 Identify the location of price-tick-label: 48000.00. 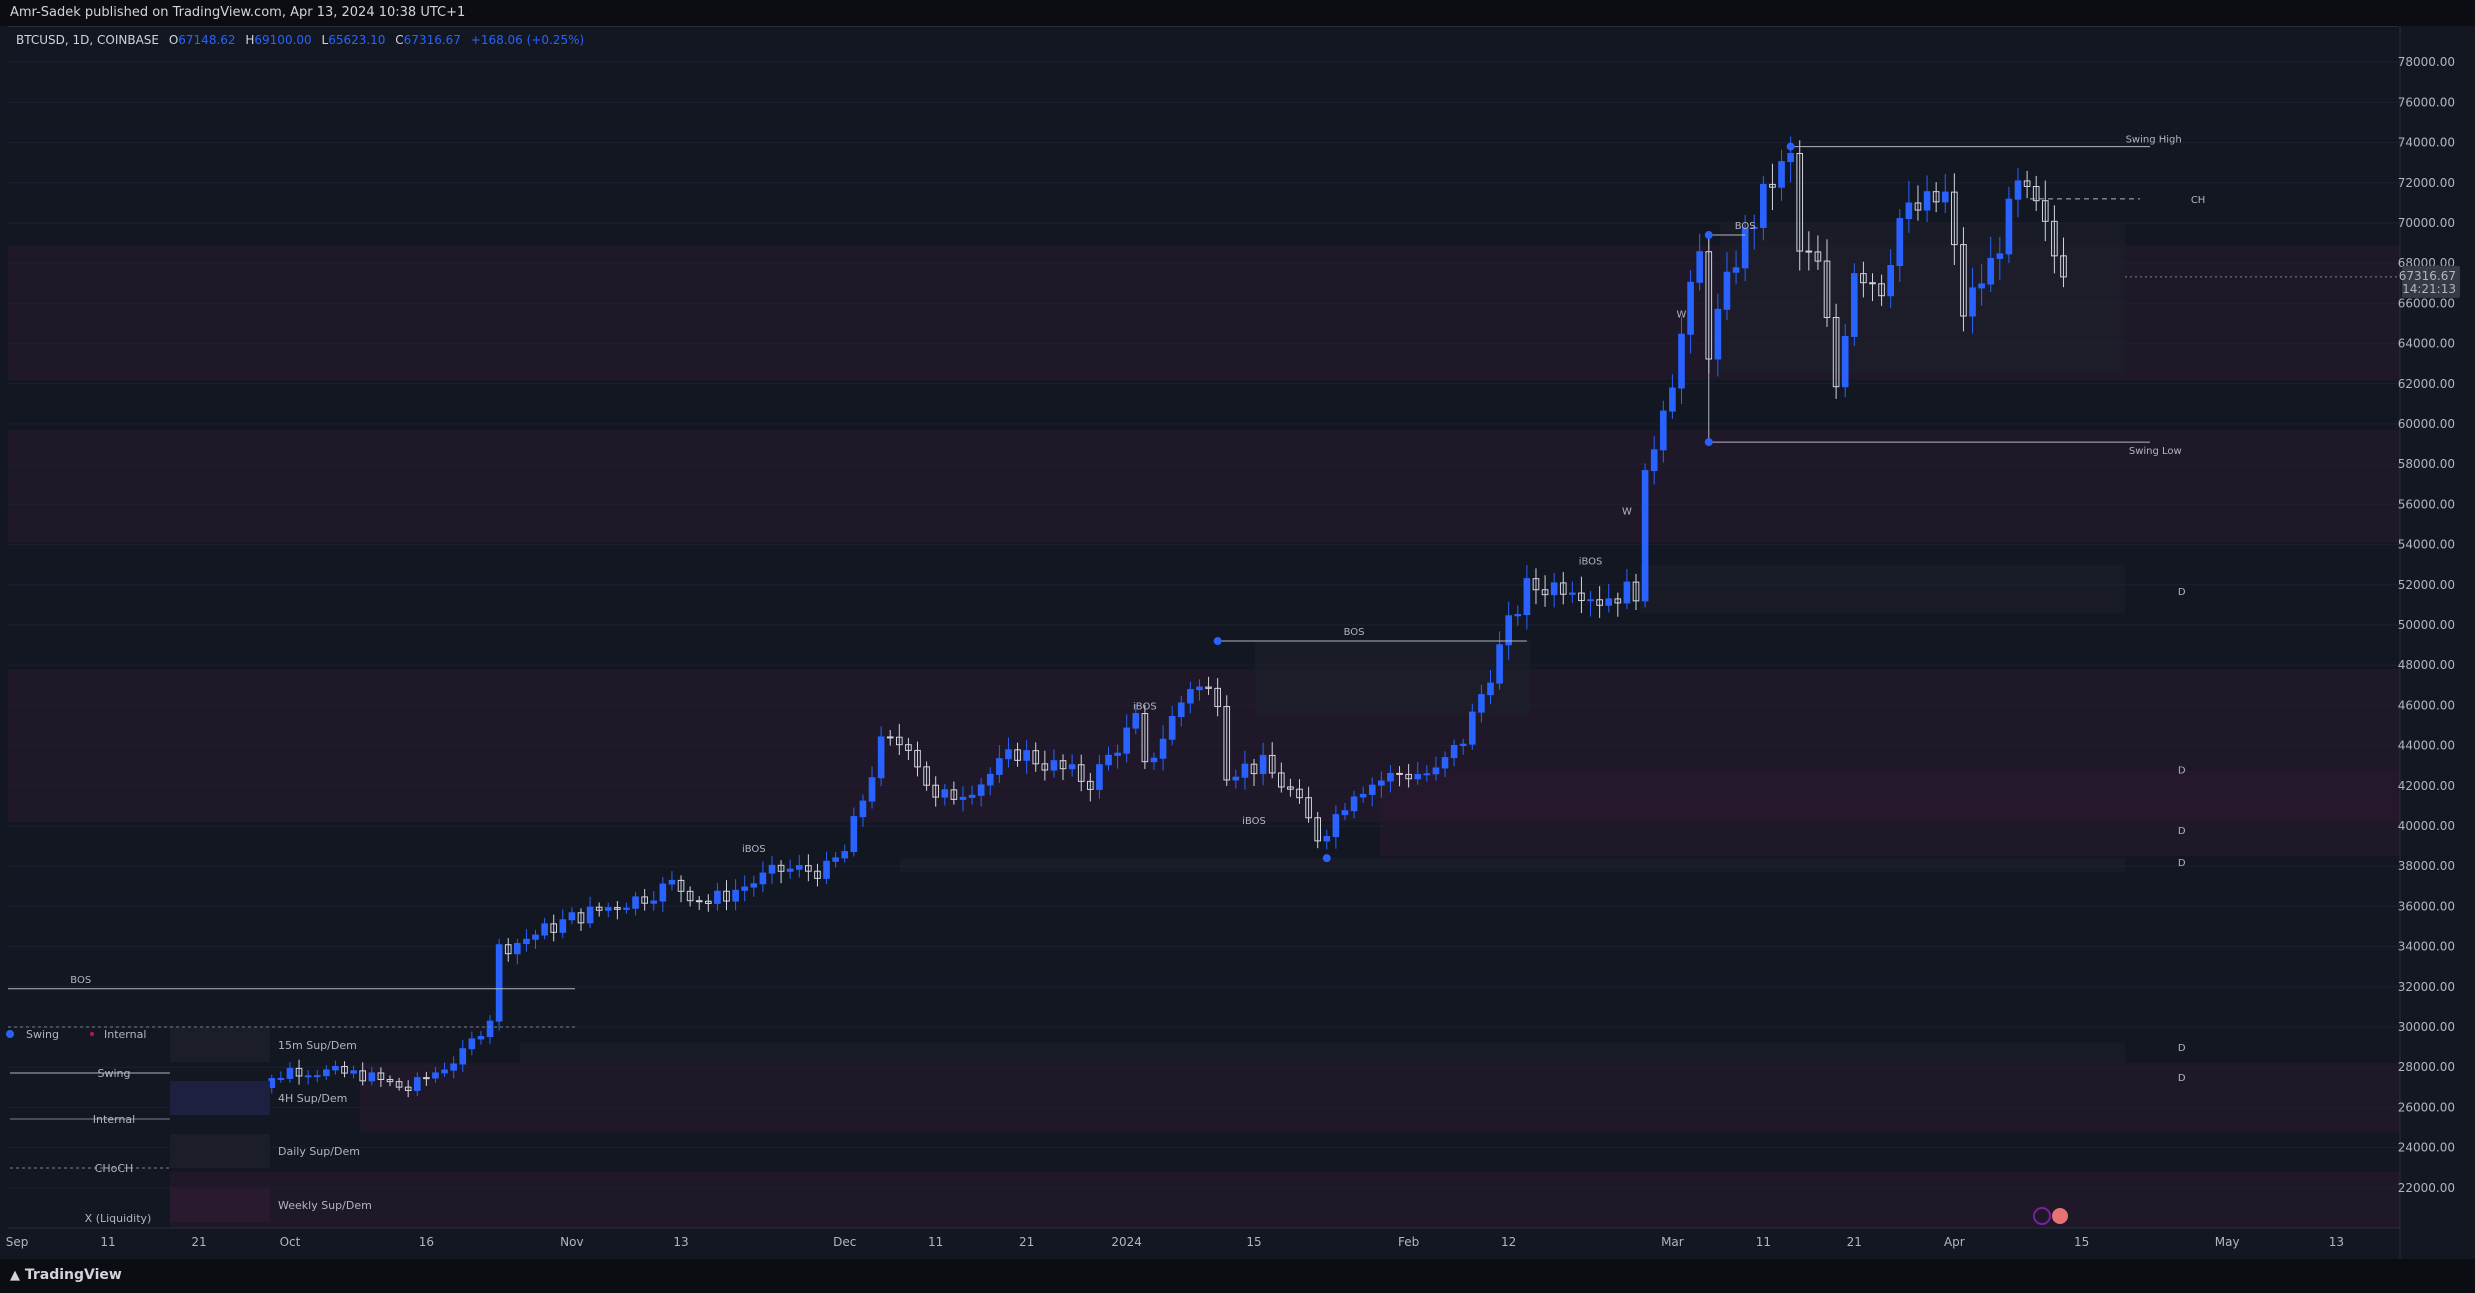
(2426, 665).